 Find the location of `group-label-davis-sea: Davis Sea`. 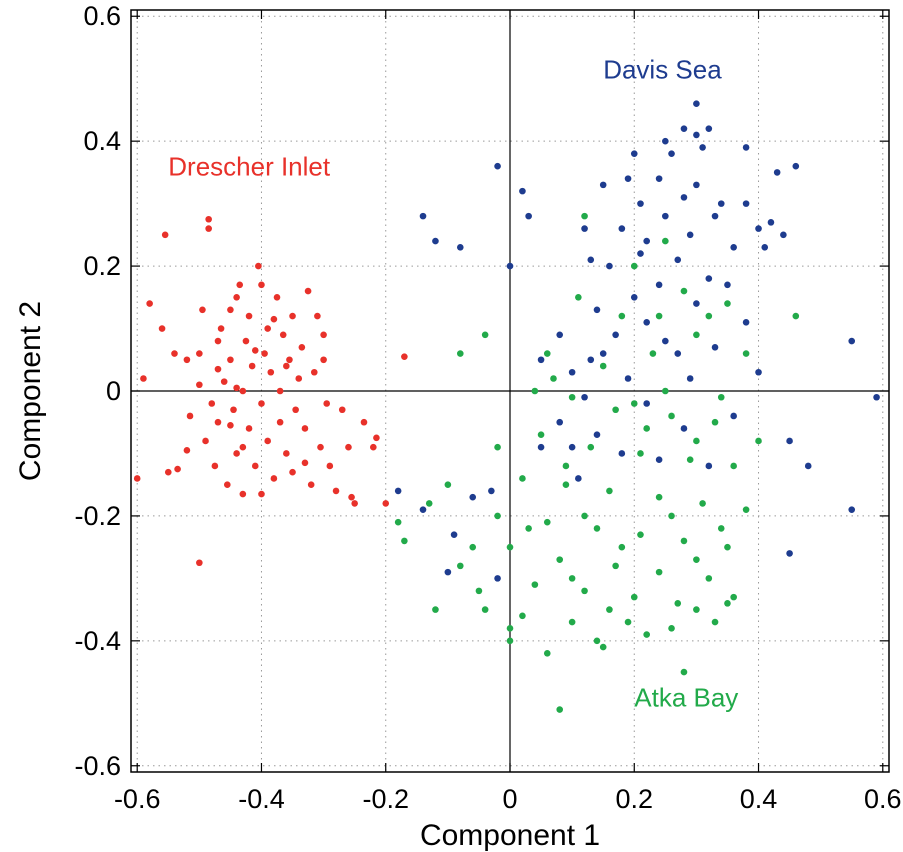

group-label-davis-sea: Davis Sea is located at coordinates (662, 70).